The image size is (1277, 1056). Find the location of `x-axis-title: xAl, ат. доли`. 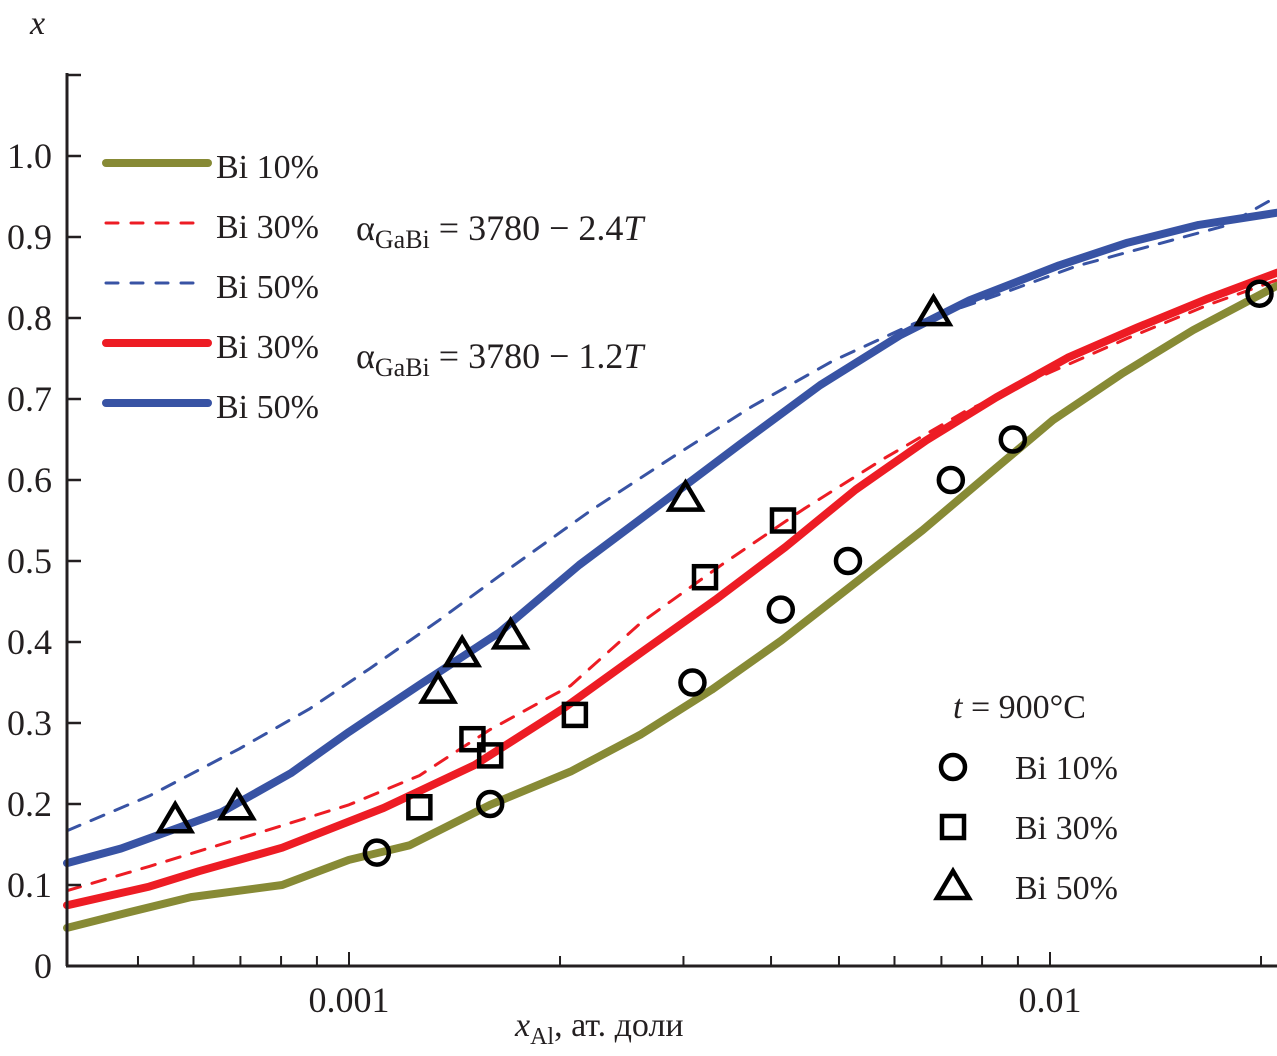

x-axis-title: xAl, ат. доли is located at coordinates (599, 1028).